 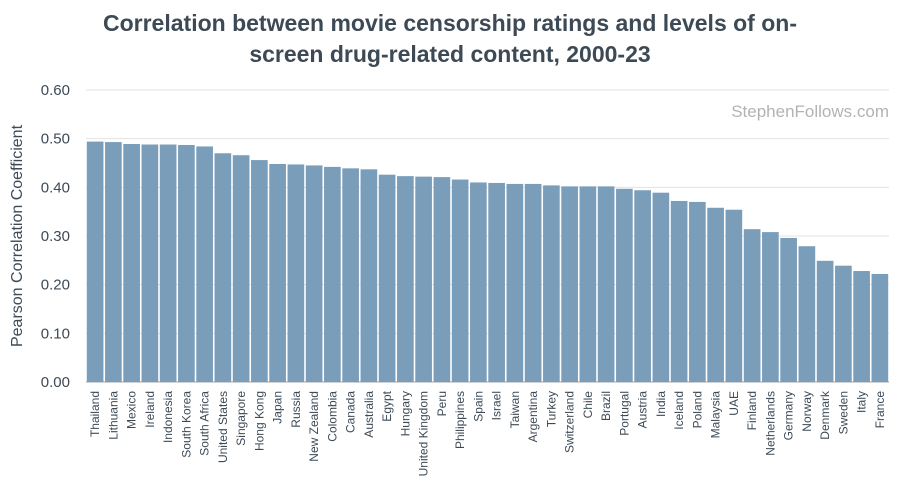 What do you see at coordinates (880, 327) in the screenshot?
I see `bar-france` at bounding box center [880, 327].